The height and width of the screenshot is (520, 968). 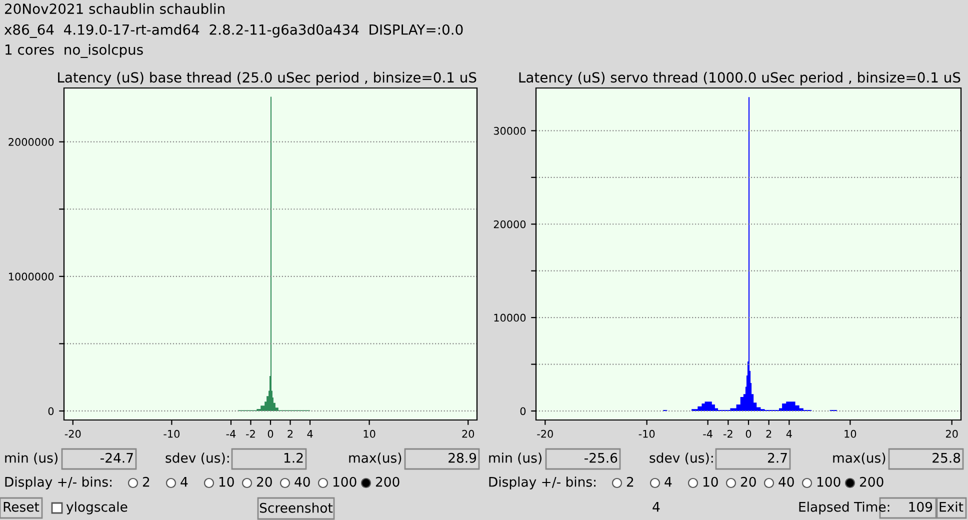 What do you see at coordinates (739, 79) in the screenshot?
I see `chart-title: Latency (uS) servo thread (1000.0 uSec period , binsize=0.1 uS` at bounding box center [739, 79].